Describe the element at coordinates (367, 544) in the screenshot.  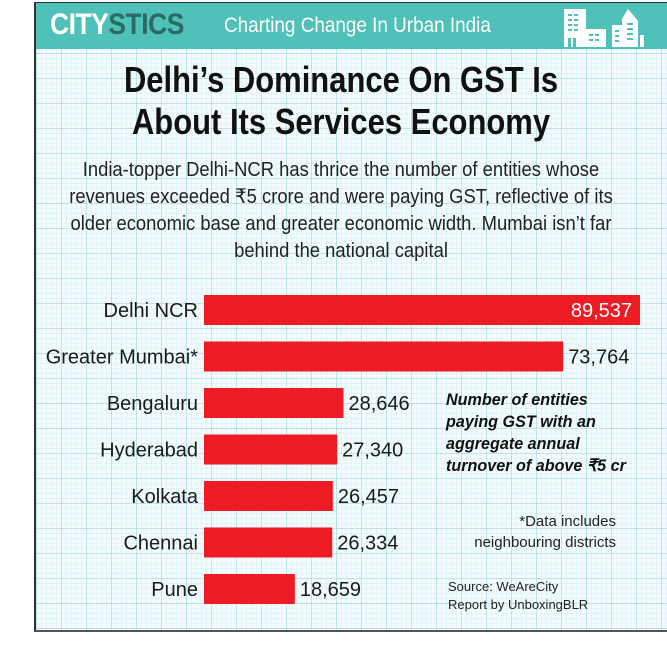
I see `value-label: 26,334` at that location.